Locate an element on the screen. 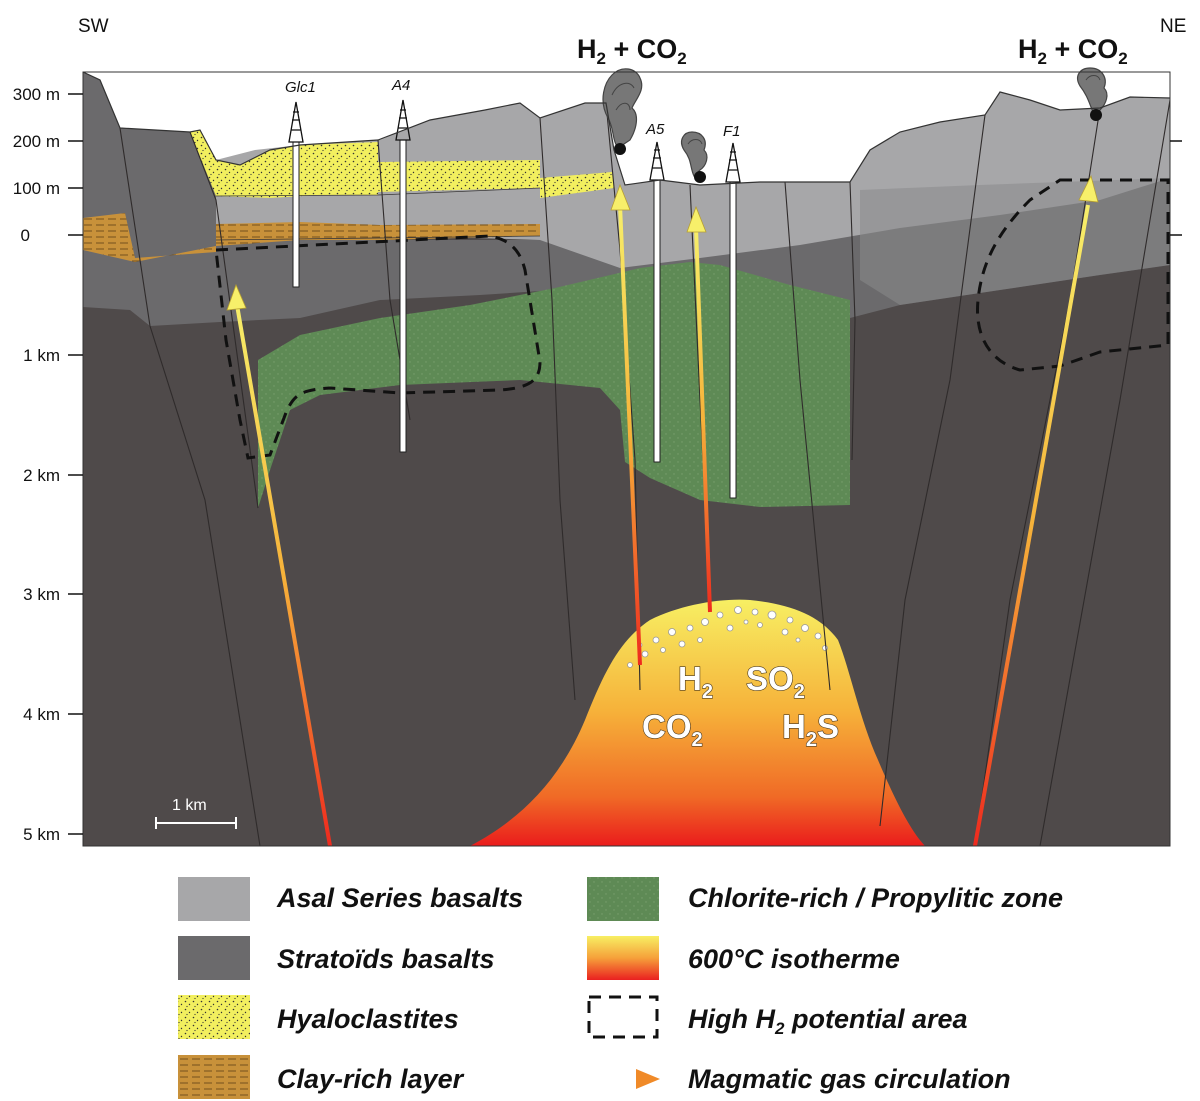 The height and width of the screenshot is (1101, 1200). legend-swatch-isotherm is located at coordinates (623, 958).